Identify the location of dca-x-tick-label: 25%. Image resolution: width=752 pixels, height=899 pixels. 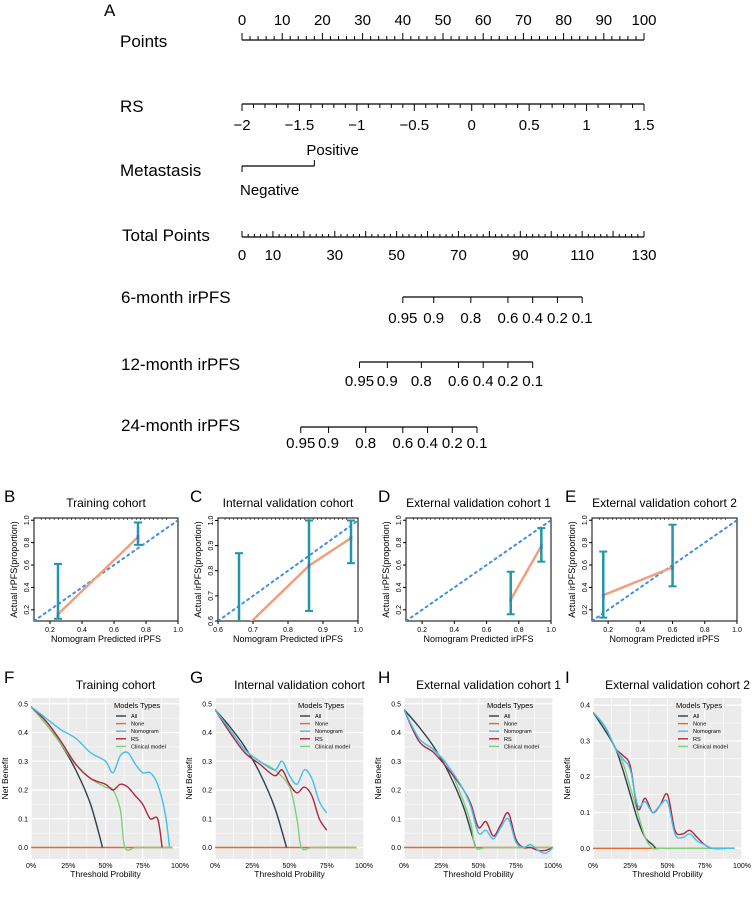
(68, 866).